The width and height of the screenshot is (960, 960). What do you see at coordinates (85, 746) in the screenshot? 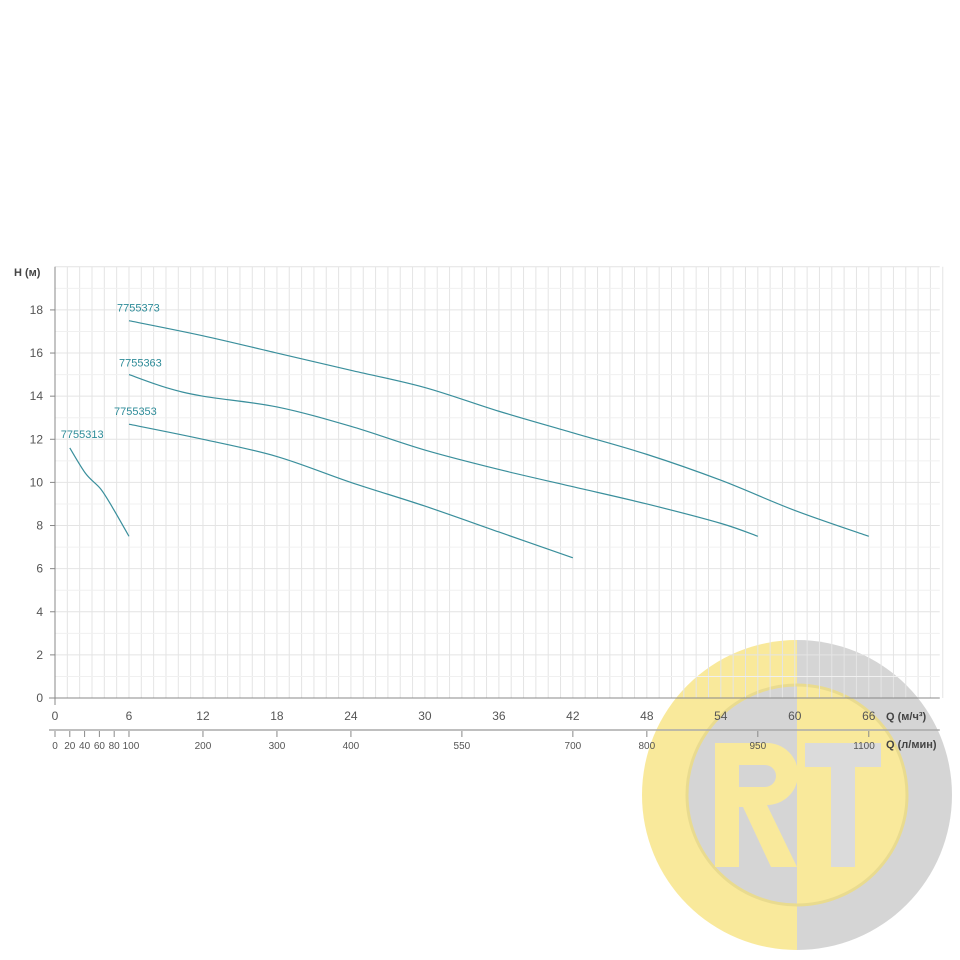
I see `x2-tick-label: 40` at bounding box center [85, 746].